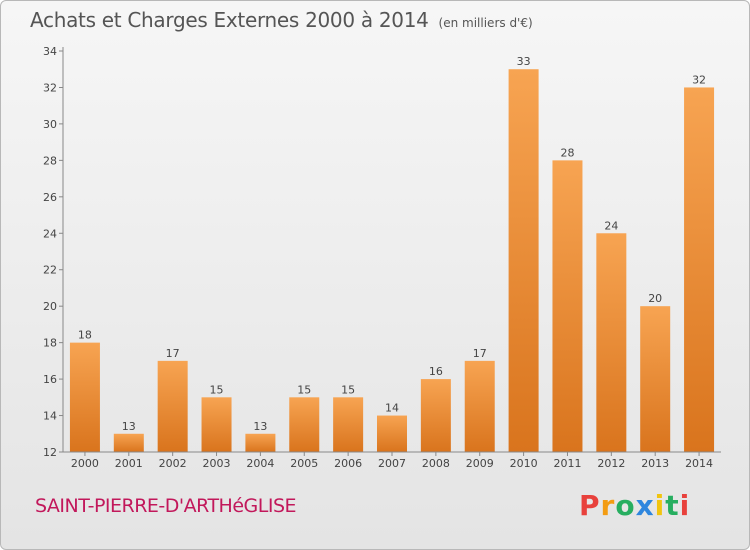  Describe the element at coordinates (50, 160) in the screenshot. I see `y-tick-label: 28` at that location.